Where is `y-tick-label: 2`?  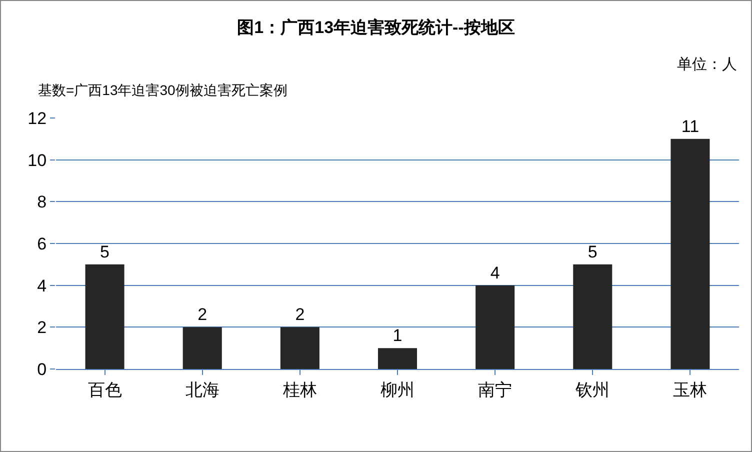 y-tick-label: 2 is located at coordinates (42, 328).